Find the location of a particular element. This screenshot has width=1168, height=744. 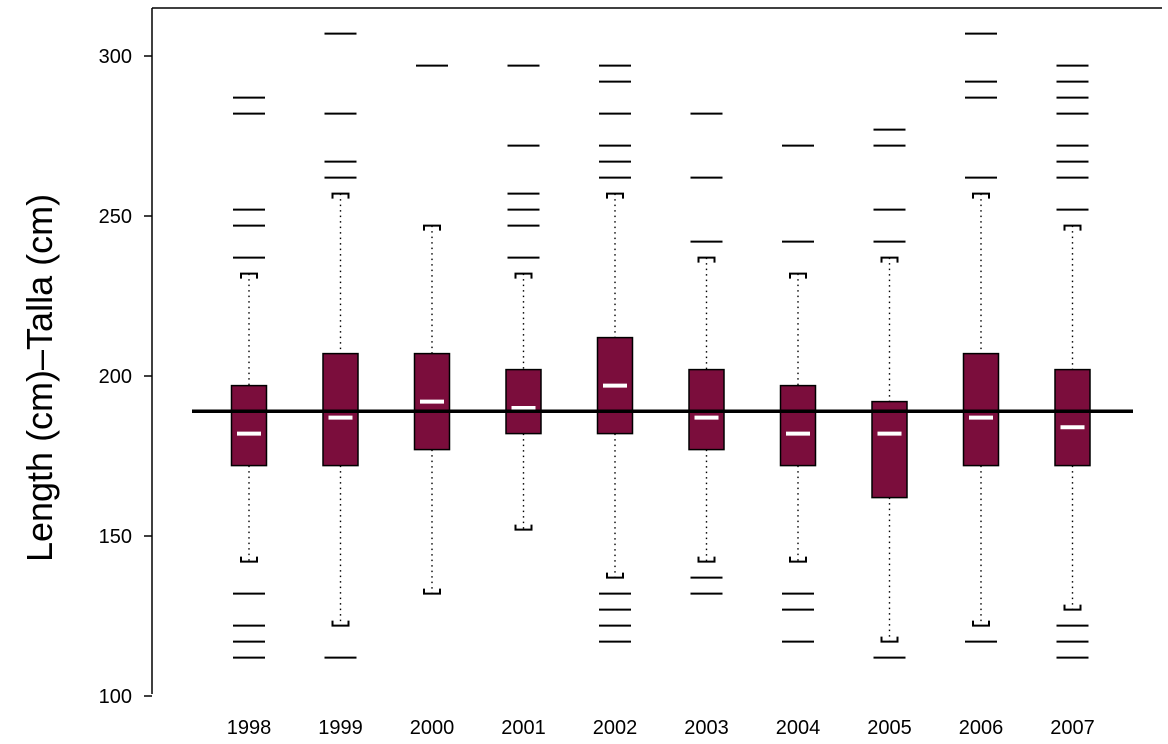

x-tick-label: 1999 is located at coordinates (340, 728).